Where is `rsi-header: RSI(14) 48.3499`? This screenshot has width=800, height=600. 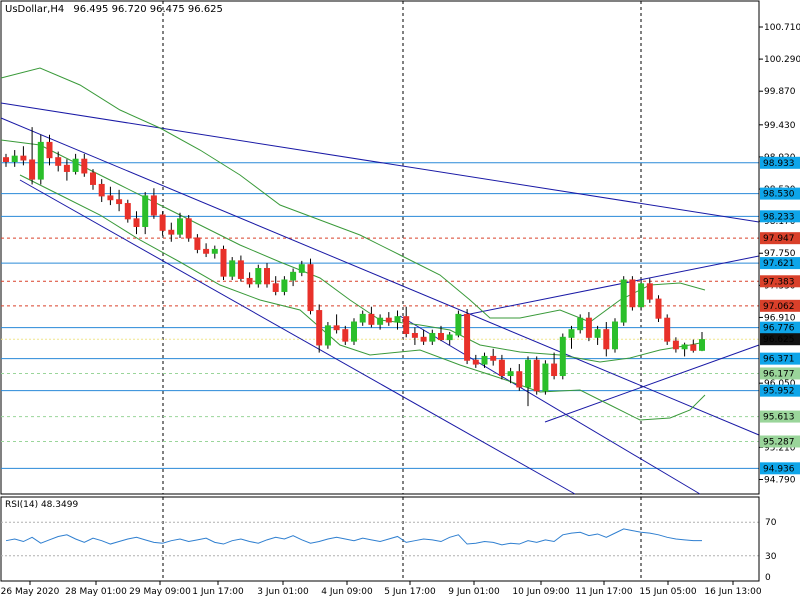
rsi-header: RSI(14) 48.3499 is located at coordinates (42, 505).